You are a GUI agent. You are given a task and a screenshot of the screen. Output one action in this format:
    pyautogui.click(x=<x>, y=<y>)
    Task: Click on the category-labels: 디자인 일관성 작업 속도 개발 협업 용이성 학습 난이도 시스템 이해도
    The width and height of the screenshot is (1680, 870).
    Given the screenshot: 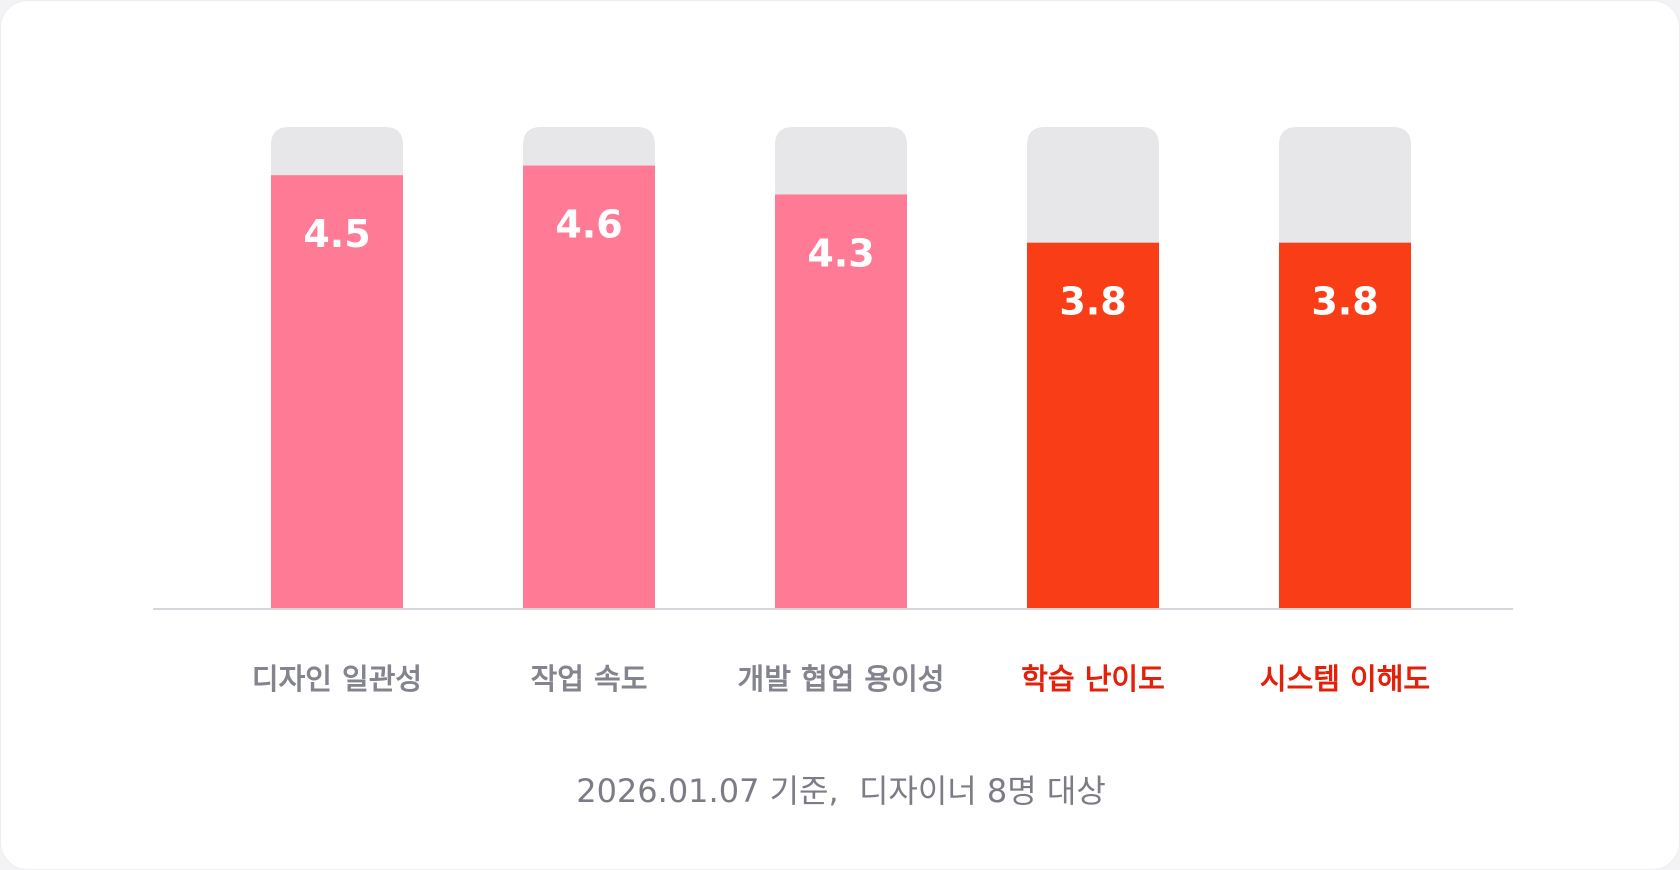 What is the action you would take?
    pyautogui.click(x=841, y=679)
    